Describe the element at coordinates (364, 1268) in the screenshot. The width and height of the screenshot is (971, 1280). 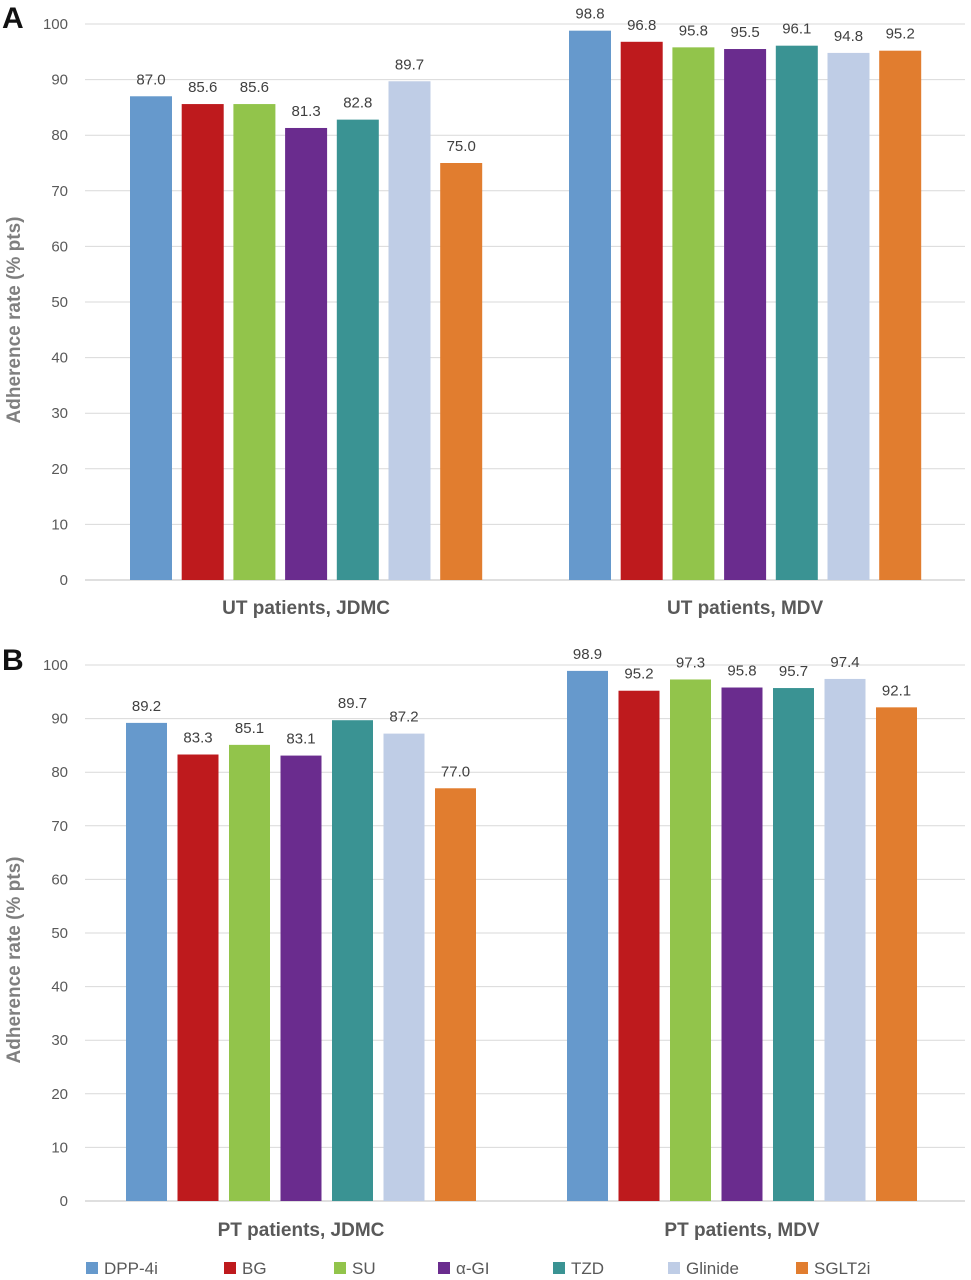
I see `legend-label: SU` at that location.